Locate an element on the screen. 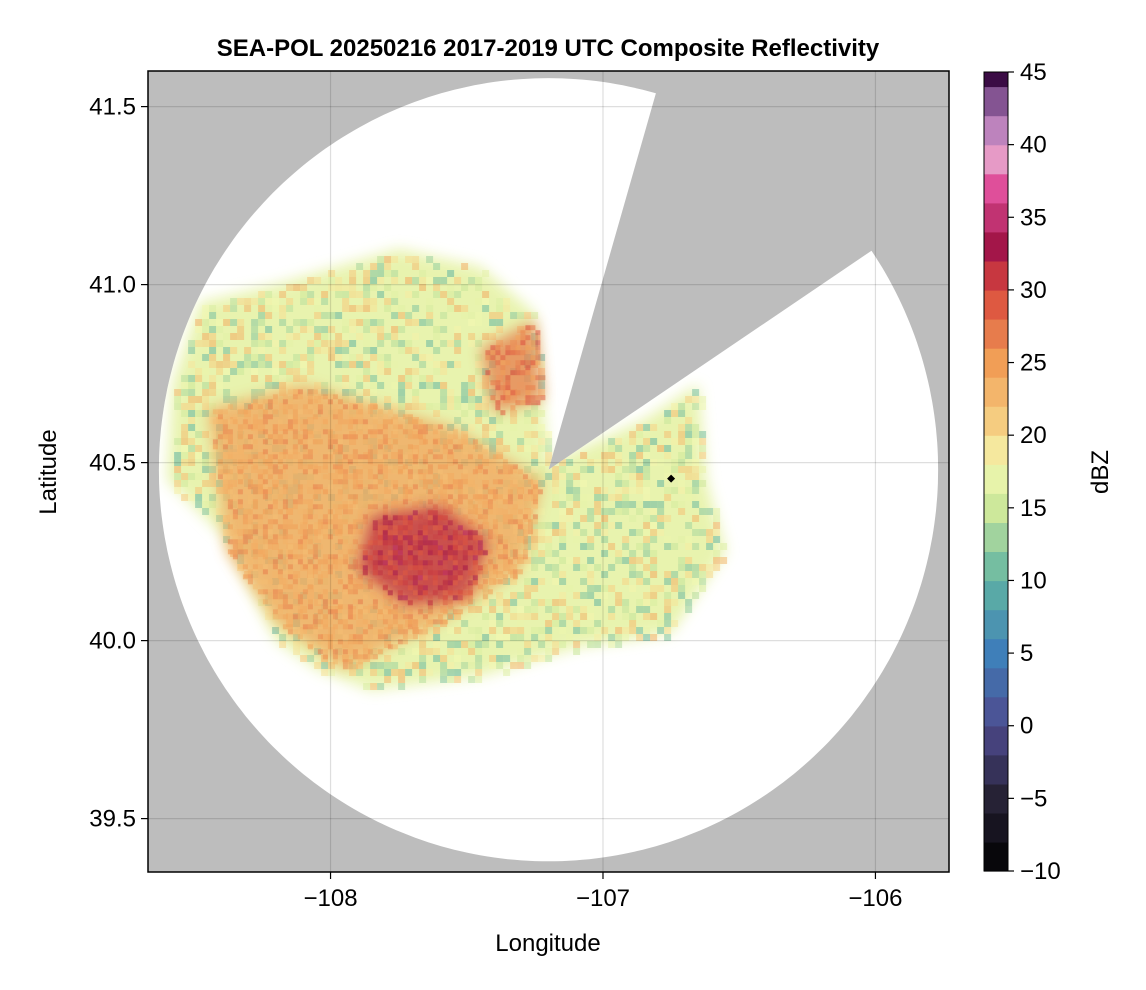 This screenshot has width=1146, height=990. colorbar-tick-label: 45 is located at coordinates (1033, 72).